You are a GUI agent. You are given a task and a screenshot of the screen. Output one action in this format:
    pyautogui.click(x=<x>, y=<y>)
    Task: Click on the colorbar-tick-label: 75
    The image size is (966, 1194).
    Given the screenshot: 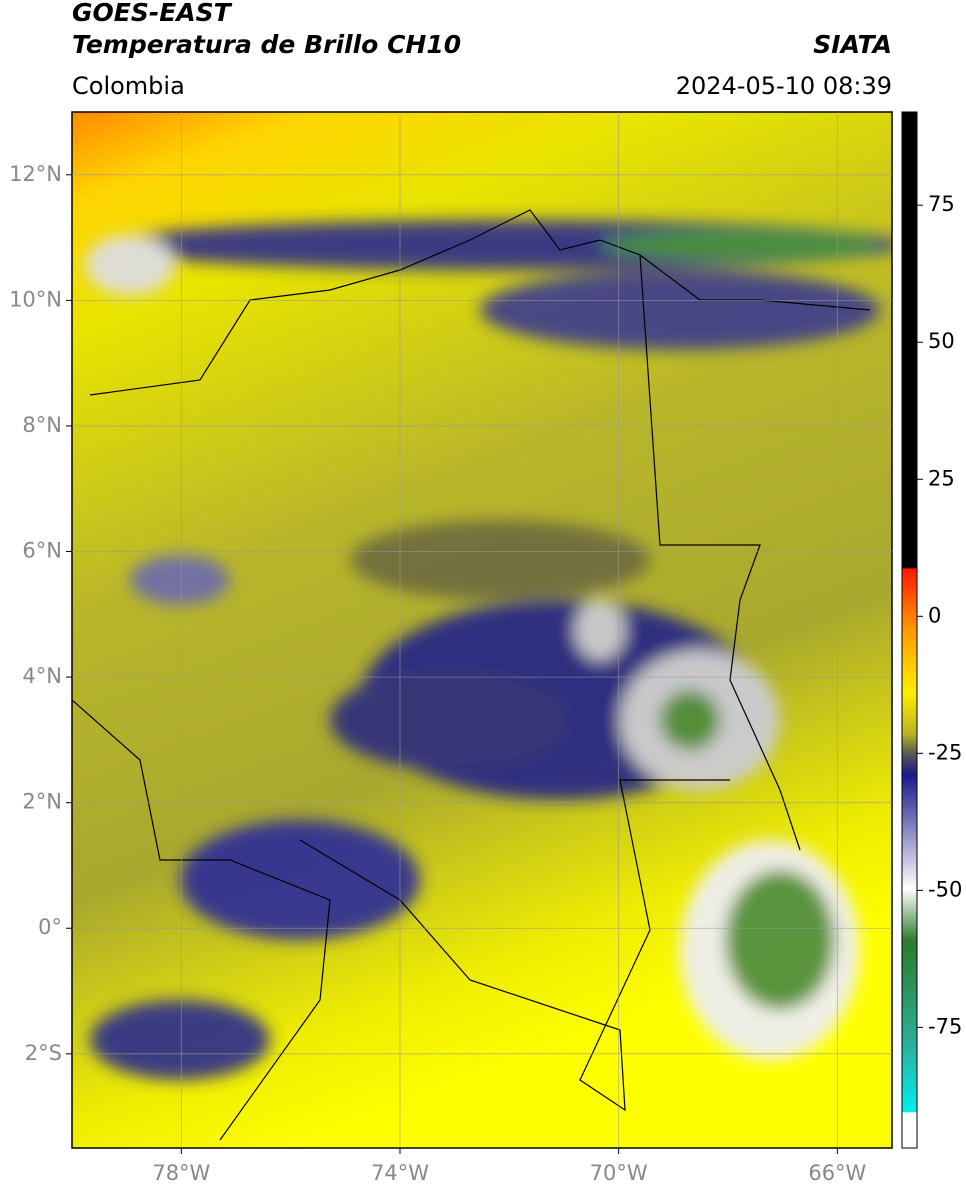 What is the action you would take?
    pyautogui.click(x=941, y=204)
    